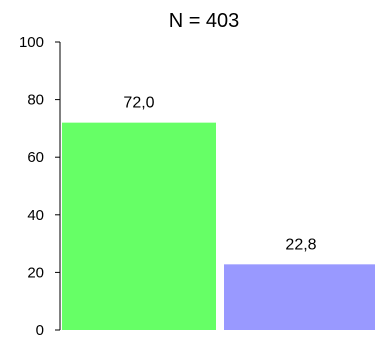 Image resolution: width=375 pixels, height=340 pixels. What do you see at coordinates (35, 215) in the screenshot?
I see `y-tick-label: 40` at bounding box center [35, 215].